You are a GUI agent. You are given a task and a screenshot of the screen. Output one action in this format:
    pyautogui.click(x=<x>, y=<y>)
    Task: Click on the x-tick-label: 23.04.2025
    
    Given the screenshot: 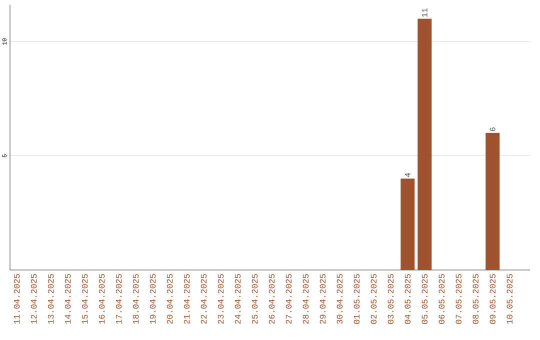 What is the action you would take?
    pyautogui.click(x=221, y=299)
    